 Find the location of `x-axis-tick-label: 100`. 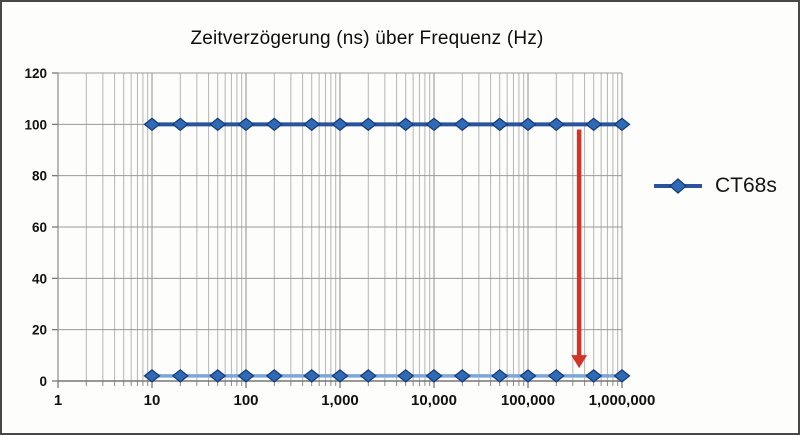

x-axis-tick-label: 100 is located at coordinates (245, 400).